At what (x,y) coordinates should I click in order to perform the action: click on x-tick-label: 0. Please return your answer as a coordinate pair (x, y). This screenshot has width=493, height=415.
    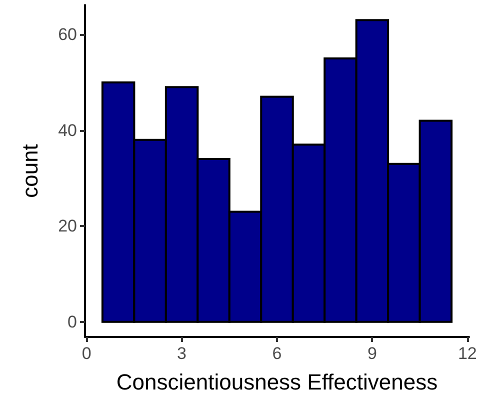
    Looking at the image, I should click on (87, 353).